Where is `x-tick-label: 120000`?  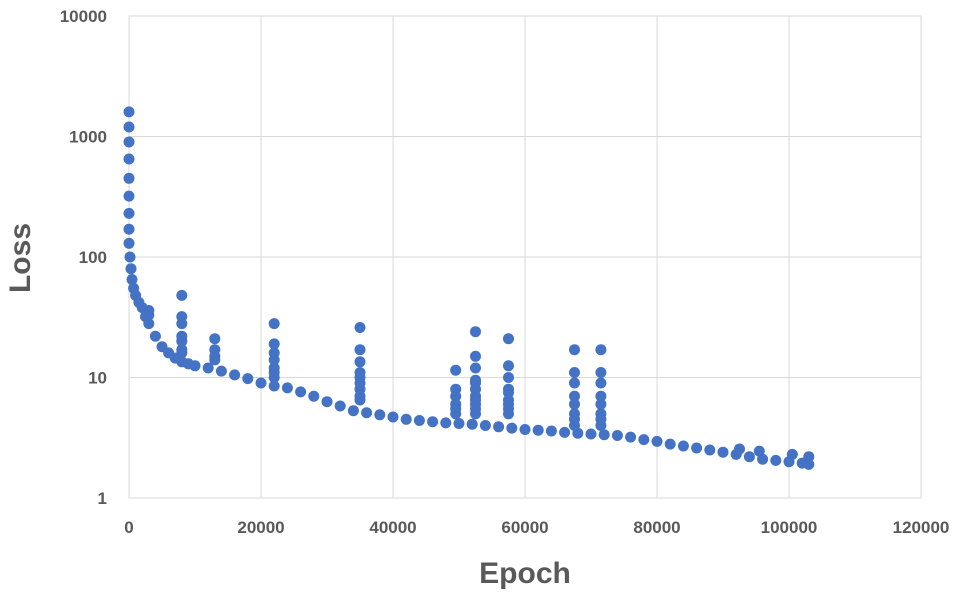 x-tick-label: 120000 is located at coordinates (921, 527).